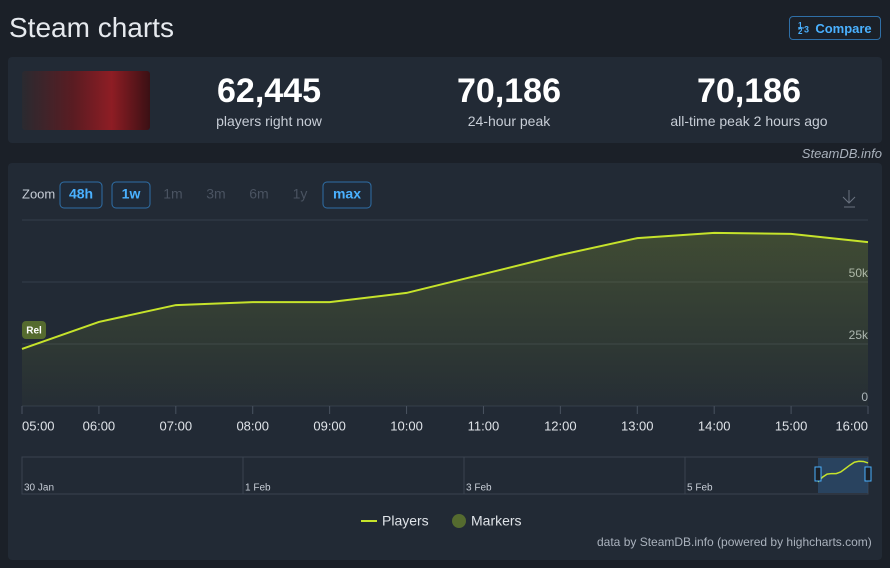 The width and height of the screenshot is (890, 568). Describe the element at coordinates (405, 521) in the screenshot. I see `legend-label: Players` at that location.